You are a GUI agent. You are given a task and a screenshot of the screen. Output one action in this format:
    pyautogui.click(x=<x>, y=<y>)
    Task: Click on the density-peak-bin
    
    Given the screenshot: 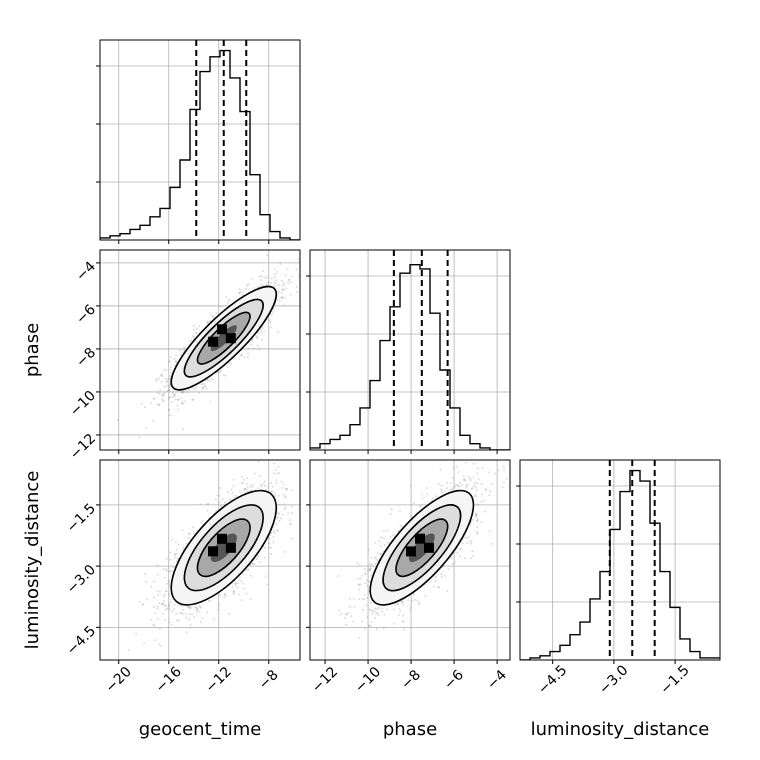 What is the action you would take?
    pyautogui.click(x=230, y=338)
    